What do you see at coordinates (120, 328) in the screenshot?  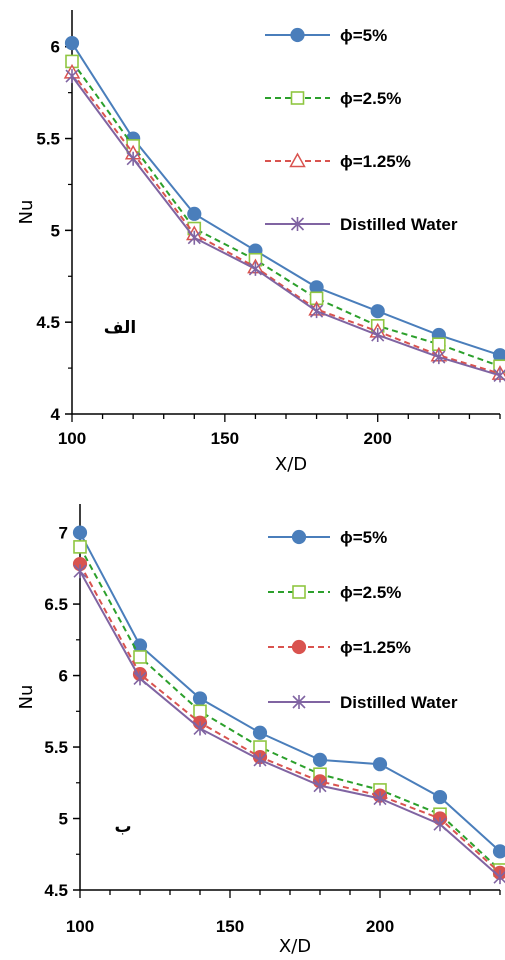 I see `panel-annotation: الف` at bounding box center [120, 328].